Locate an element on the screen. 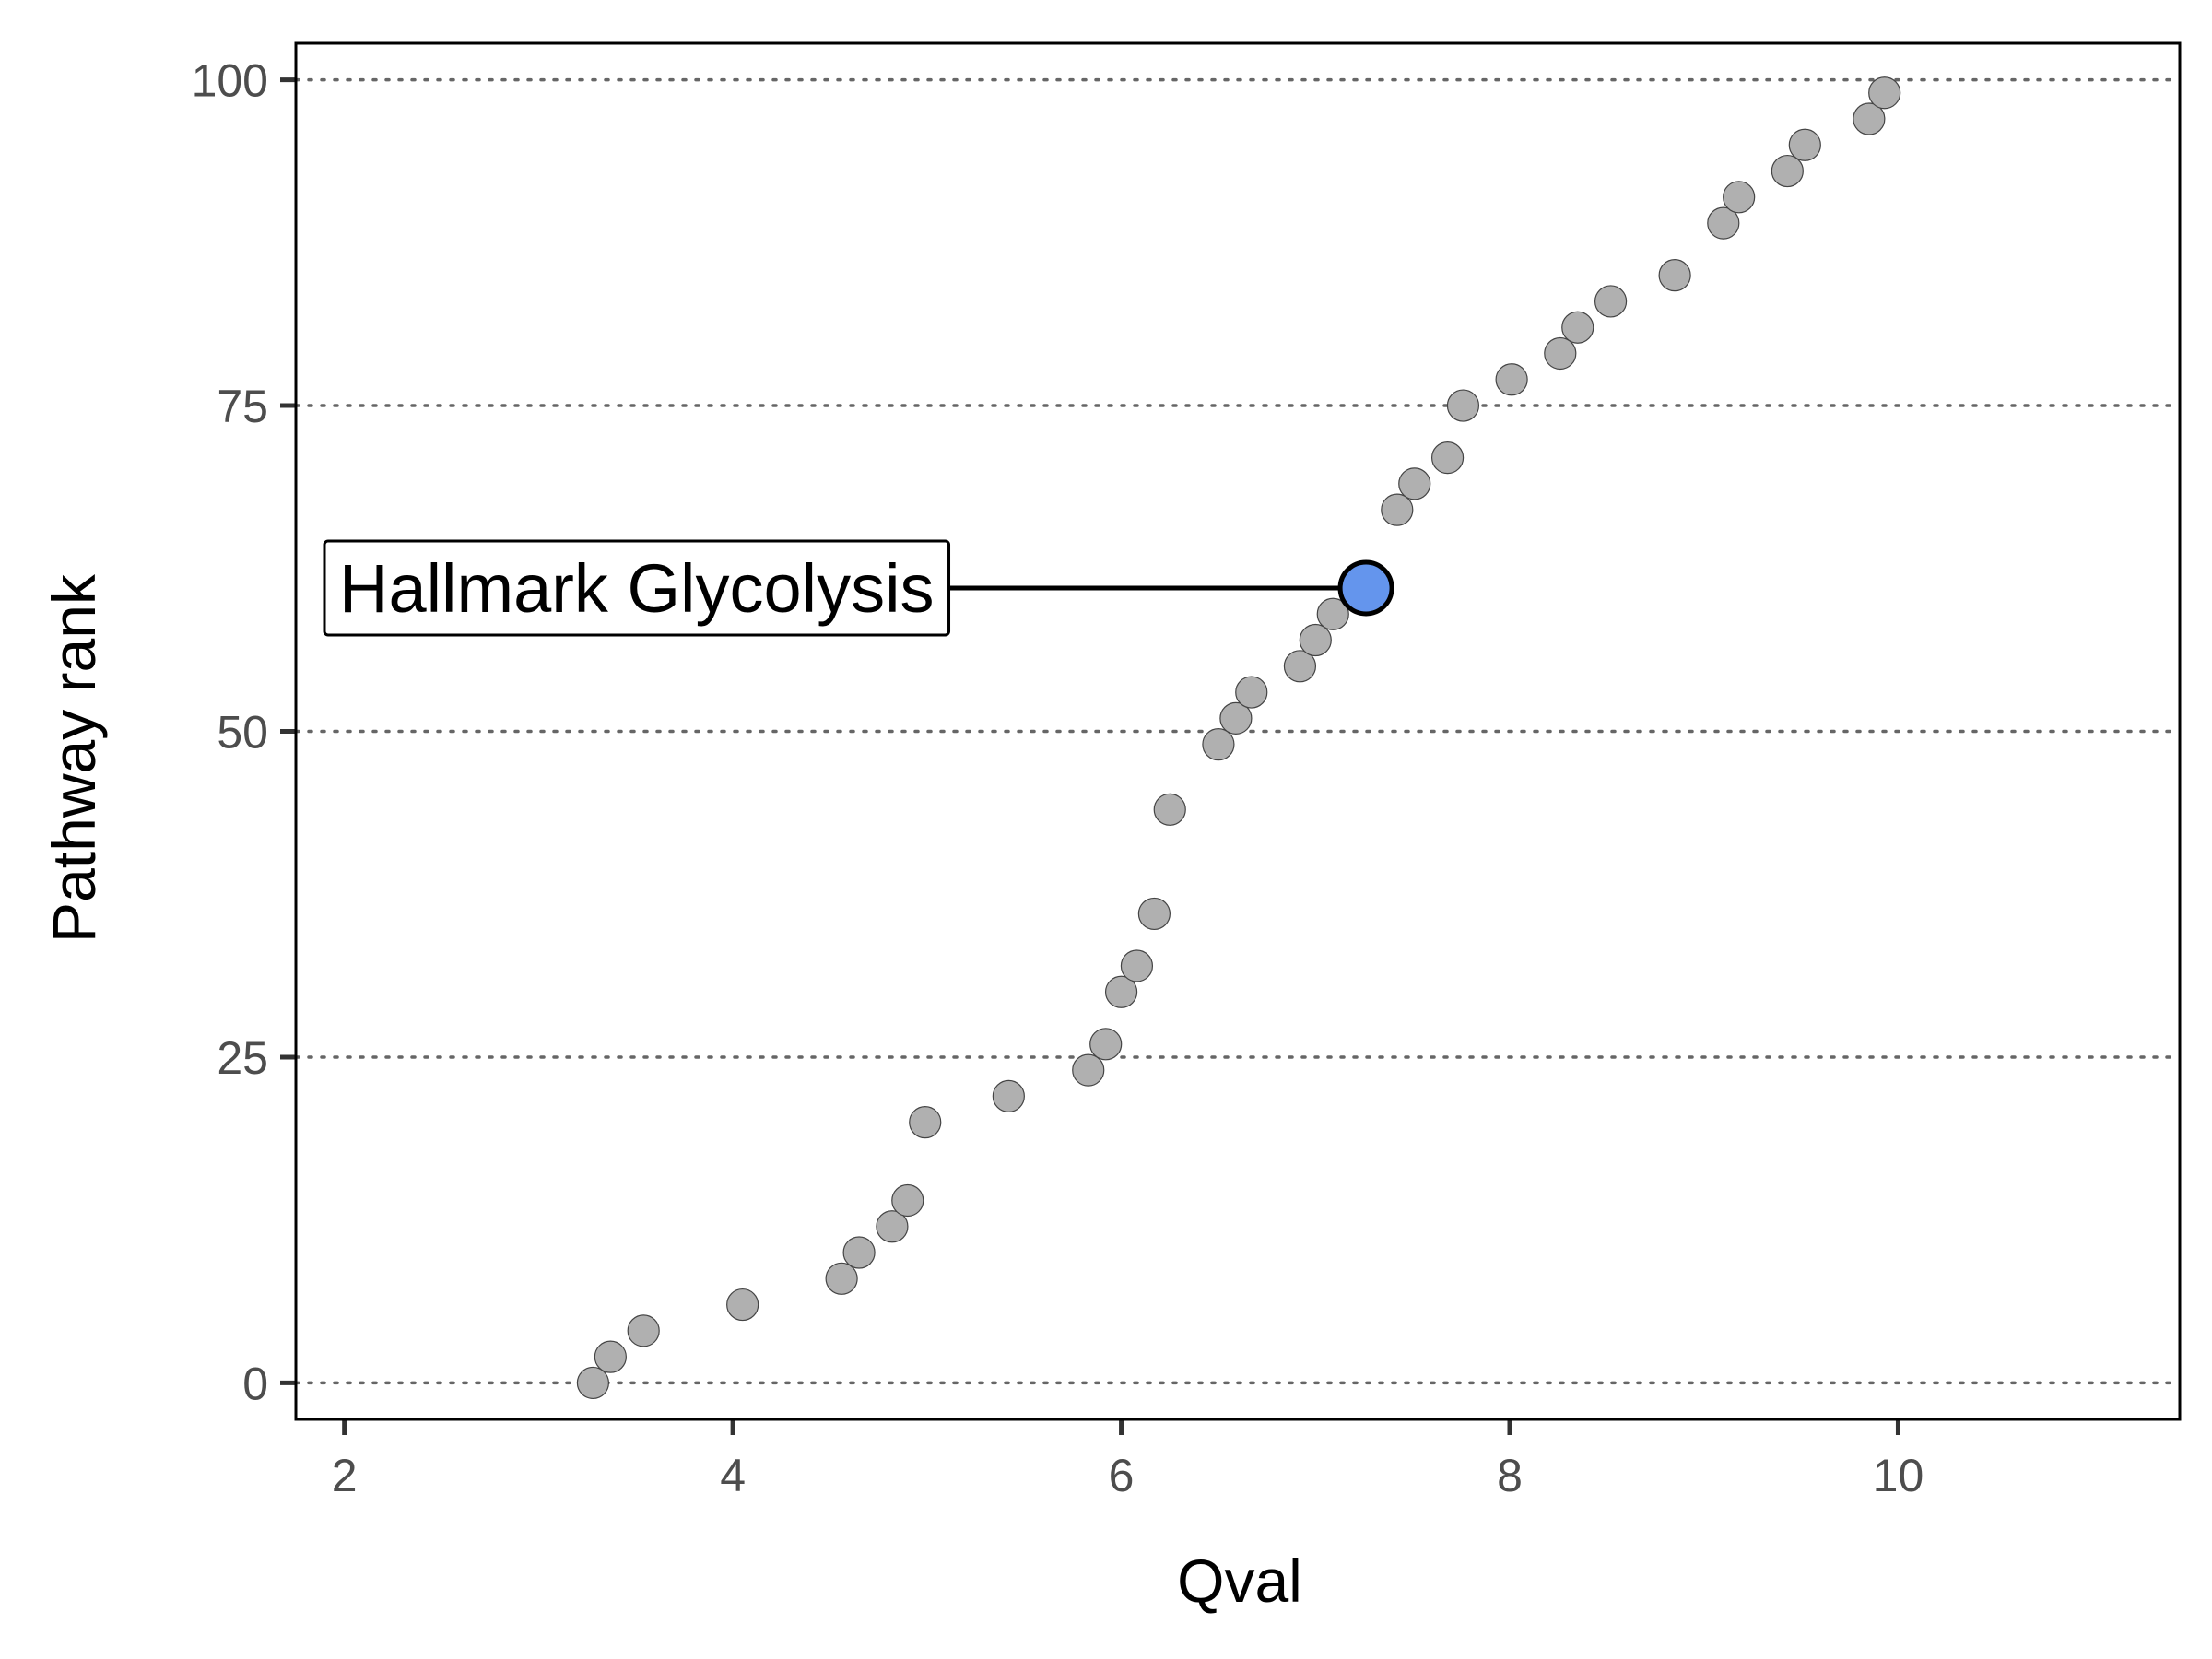 The width and height of the screenshot is (2212, 1659). y-axis-title: Pathway rank is located at coordinates (74, 758).